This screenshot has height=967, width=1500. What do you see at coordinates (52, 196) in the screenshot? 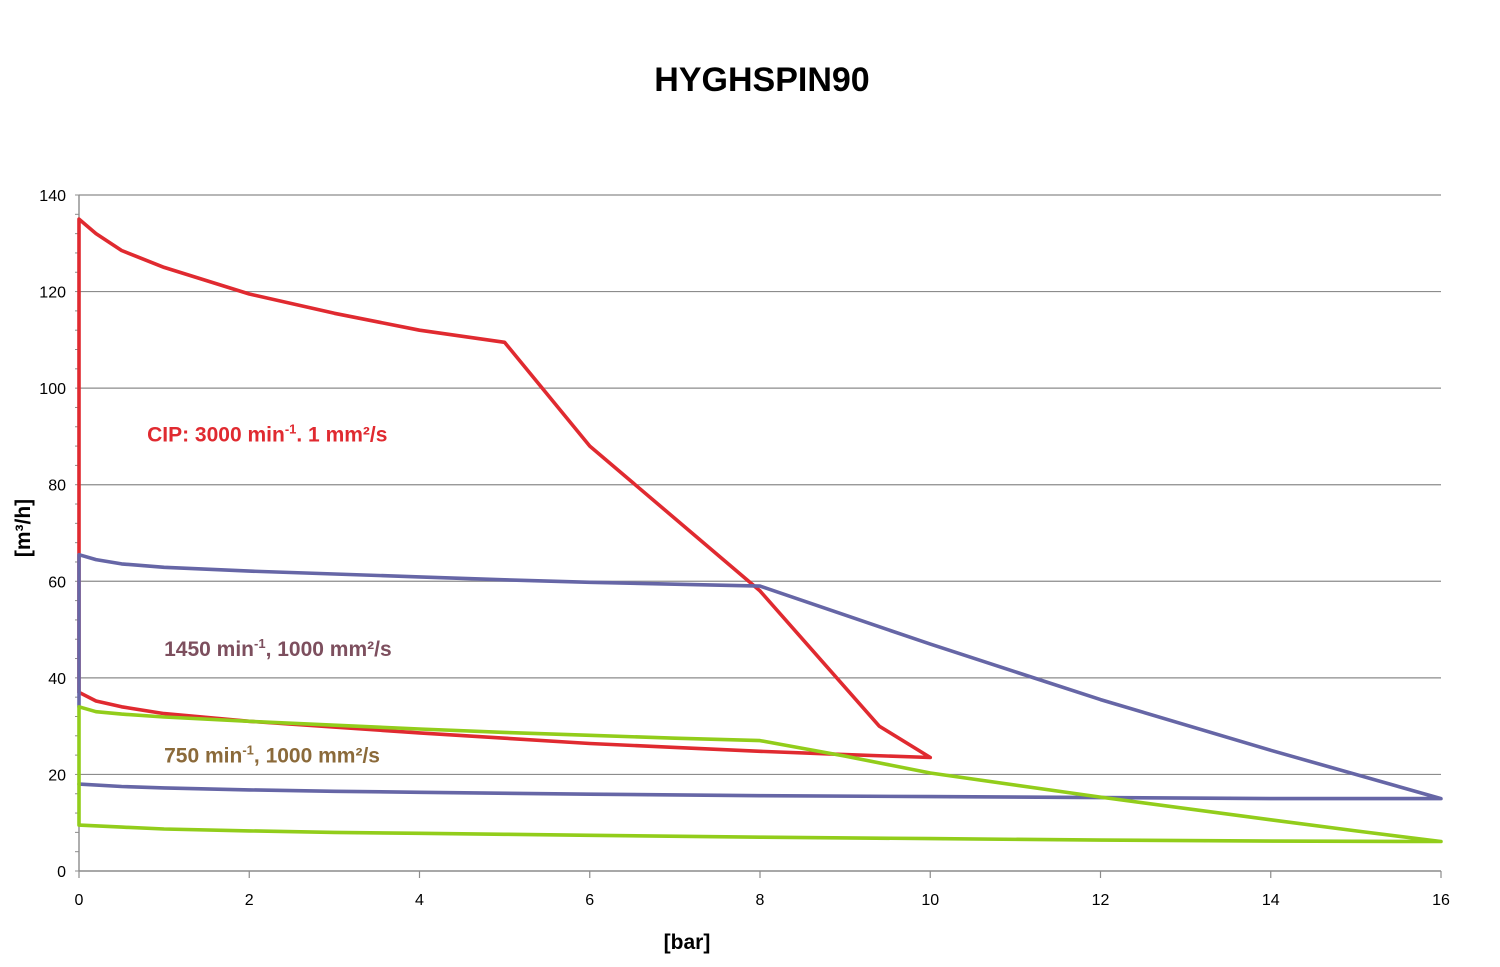
I see `y-tick-label: 140` at bounding box center [52, 196].